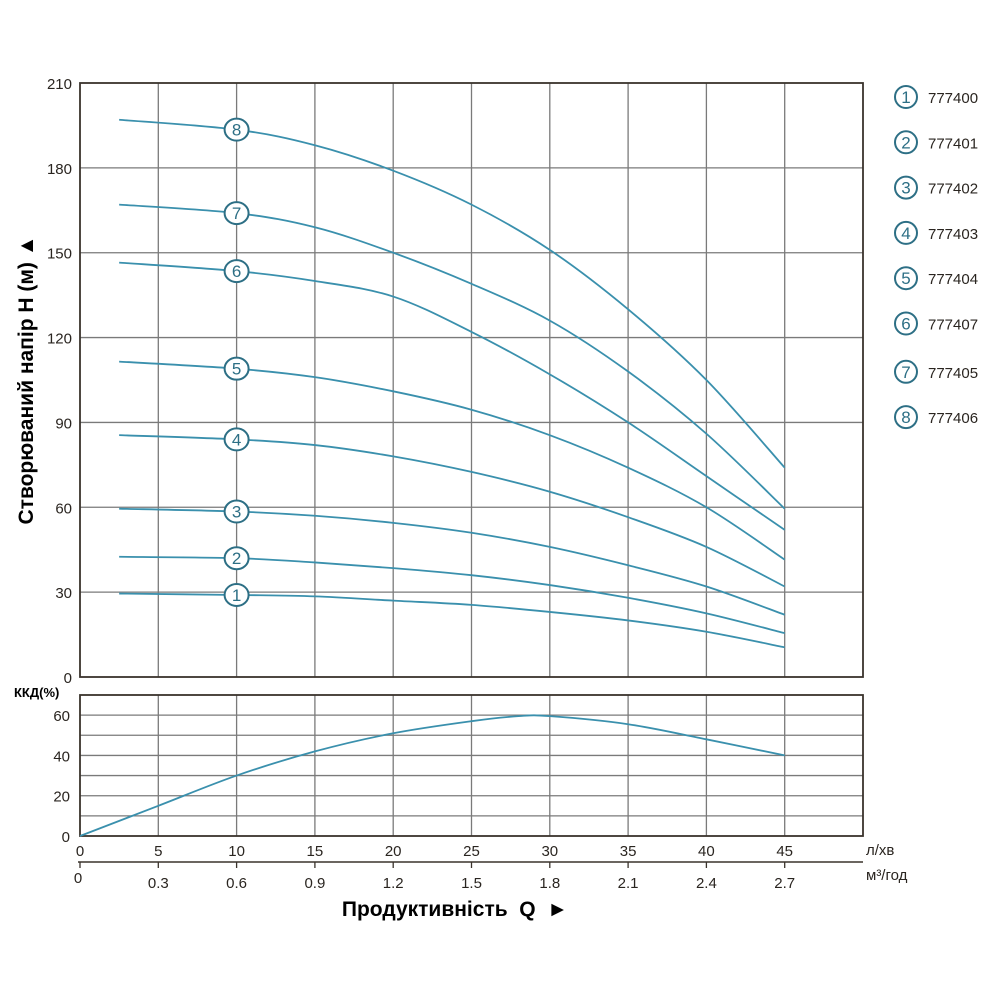 This screenshot has height=1000, width=1000. I want to click on x-tick-lpm: 15, so click(315, 851).